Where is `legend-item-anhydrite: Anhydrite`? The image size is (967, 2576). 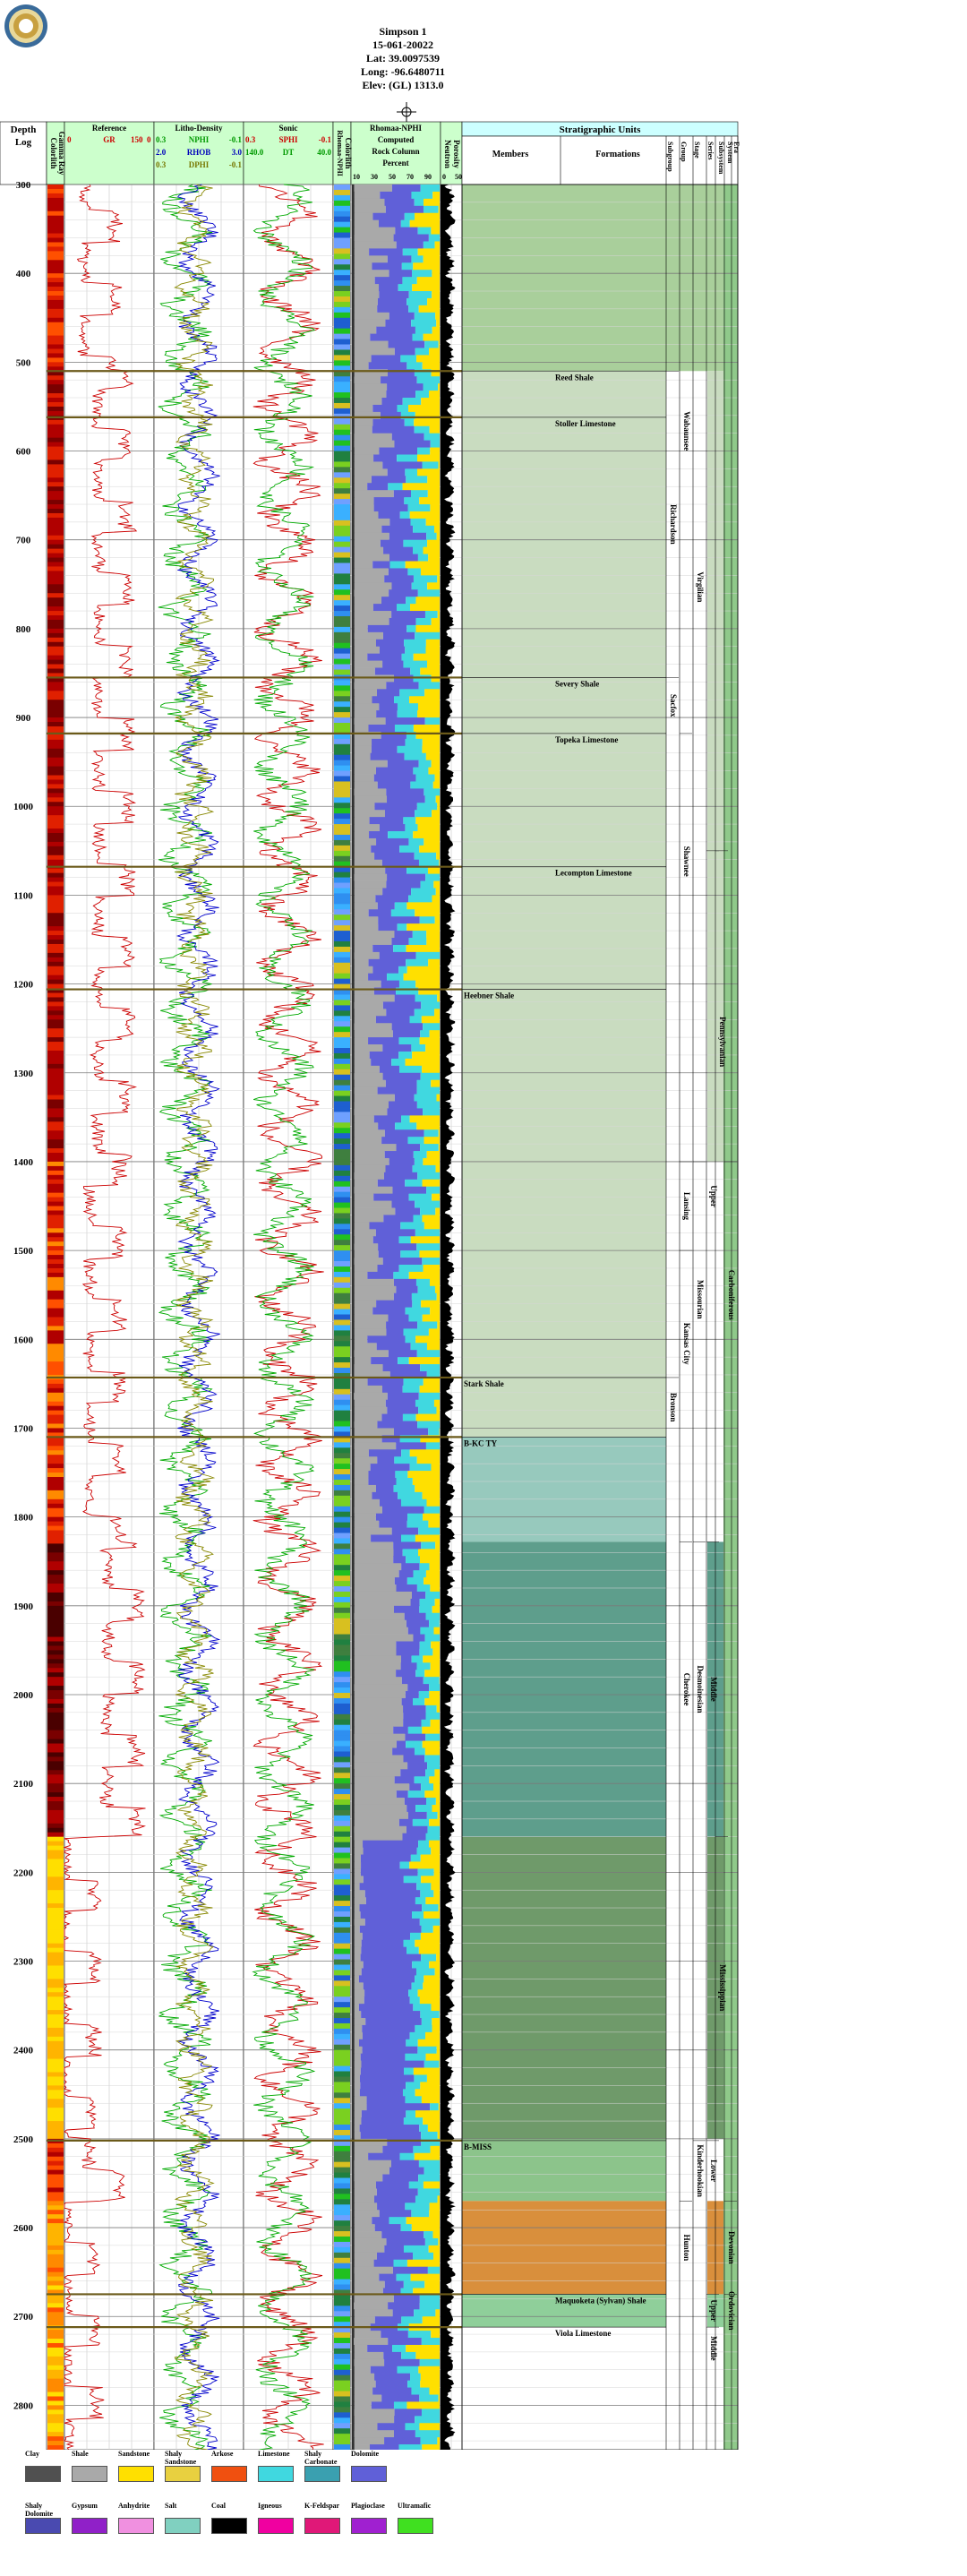
legend-item-anhydrite: Anhydrite is located at coordinates (141, 2518).